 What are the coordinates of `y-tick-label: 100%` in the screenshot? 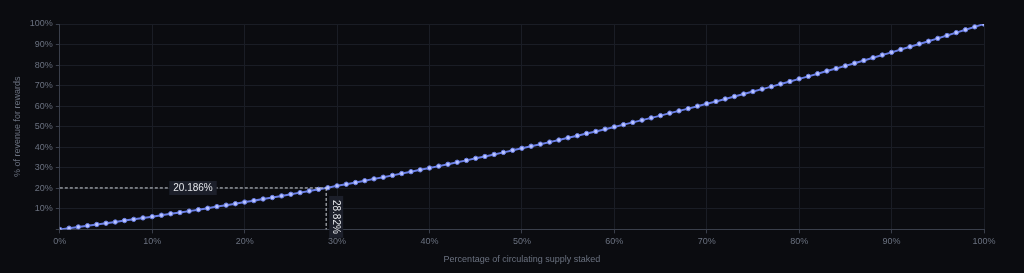 It's located at (41, 23).